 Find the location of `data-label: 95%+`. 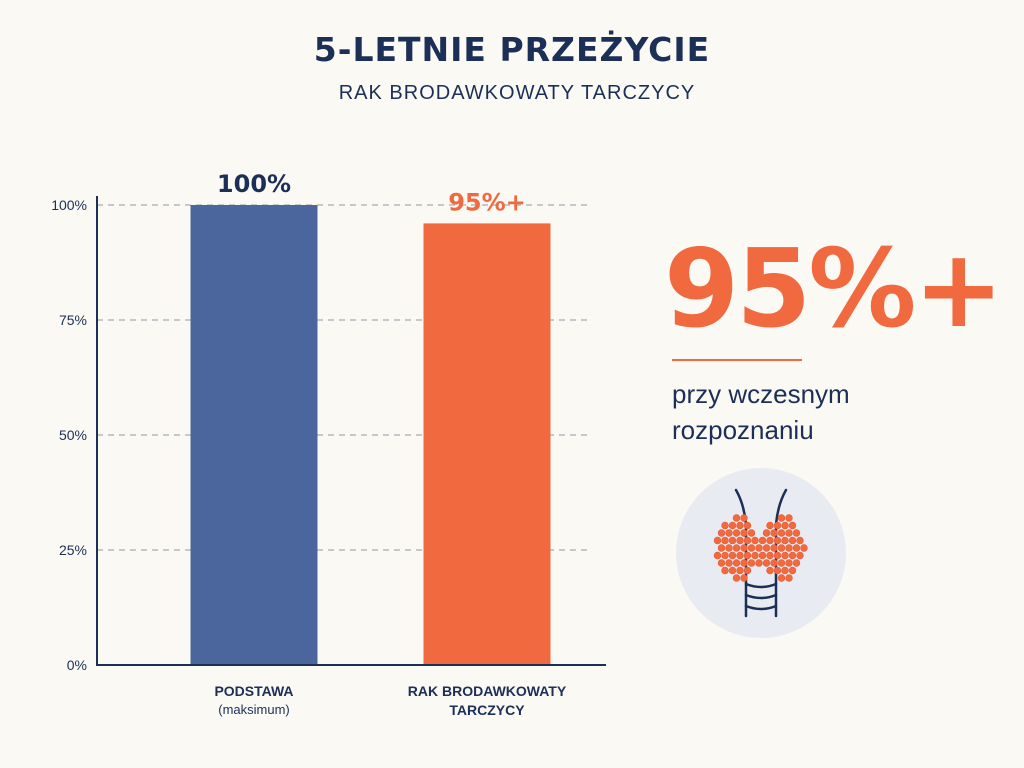

data-label: 95%+ is located at coordinates (487, 202).